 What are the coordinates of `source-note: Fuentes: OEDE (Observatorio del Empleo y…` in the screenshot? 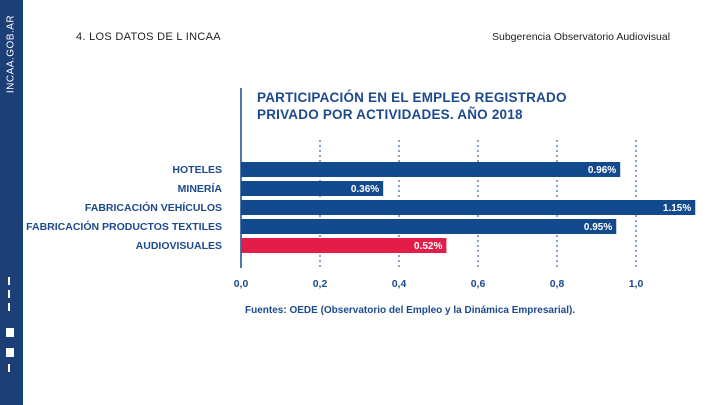 It's located at (410, 310).